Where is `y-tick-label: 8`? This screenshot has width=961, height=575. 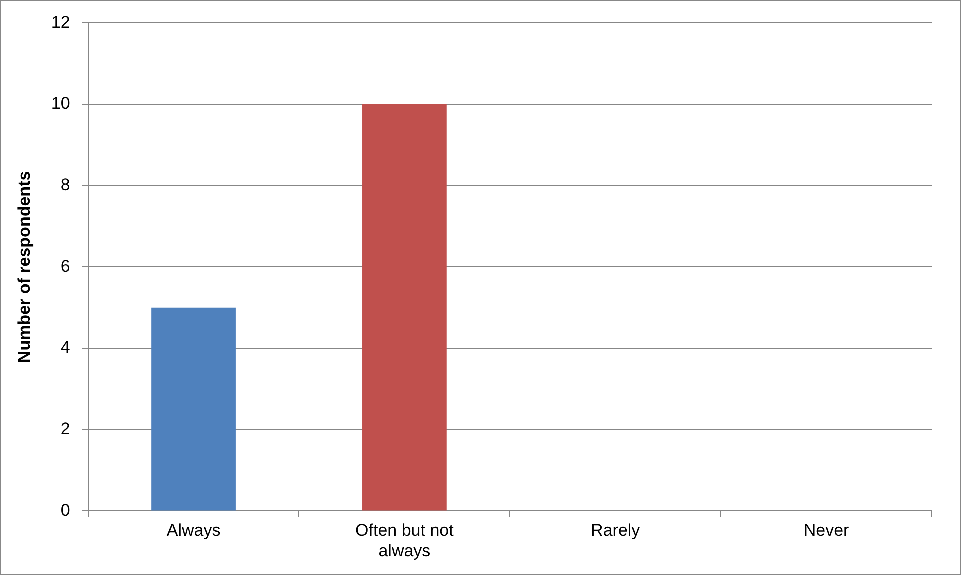
y-tick-label: 8 is located at coordinates (65, 185).